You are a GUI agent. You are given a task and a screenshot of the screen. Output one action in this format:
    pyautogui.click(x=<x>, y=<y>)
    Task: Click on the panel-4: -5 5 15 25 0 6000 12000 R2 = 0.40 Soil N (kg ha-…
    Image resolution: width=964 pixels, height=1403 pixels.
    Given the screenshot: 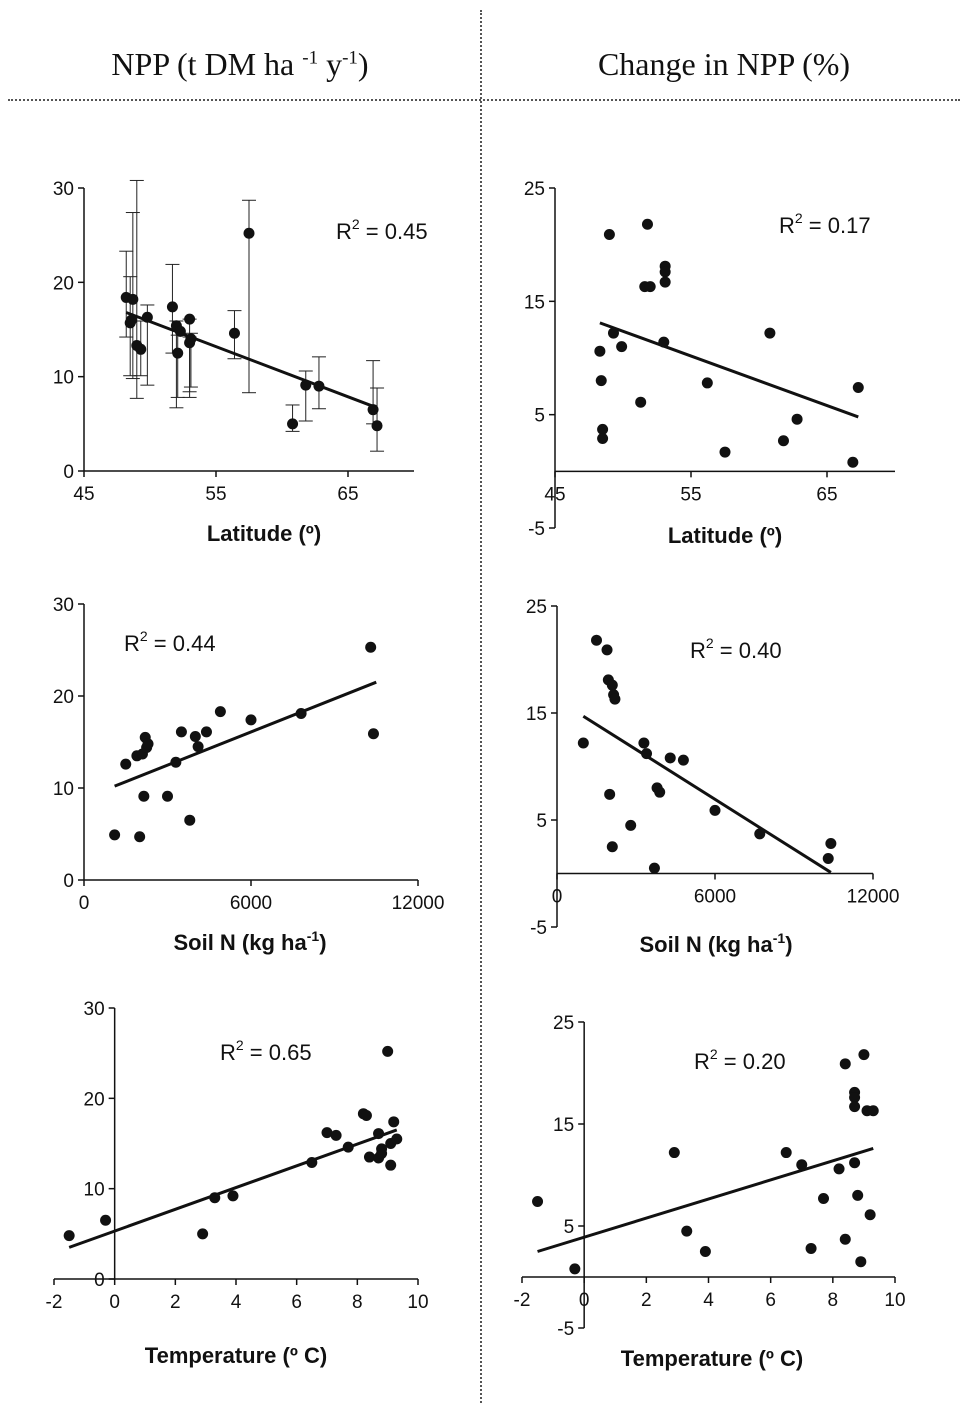 What is the action you would take?
    pyautogui.click(x=713, y=777)
    